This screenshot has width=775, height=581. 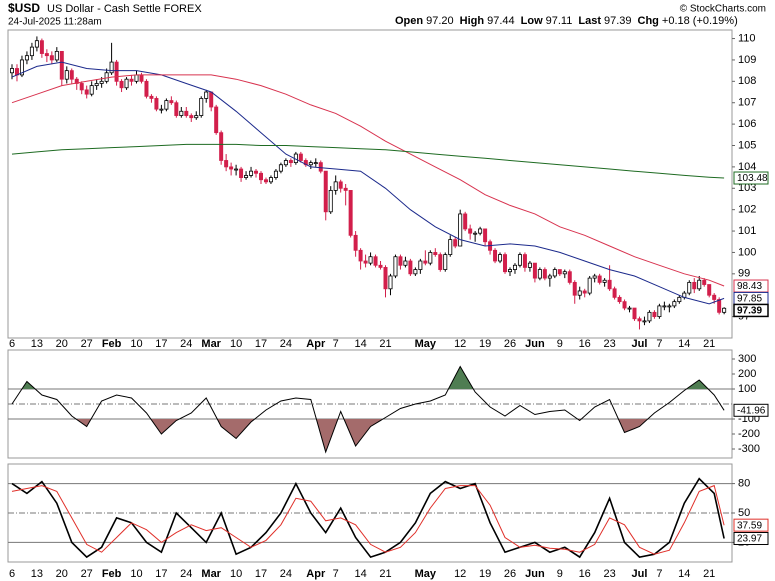 What do you see at coordinates (87, 344) in the screenshot?
I see `x-tick-label: 27` at bounding box center [87, 344].